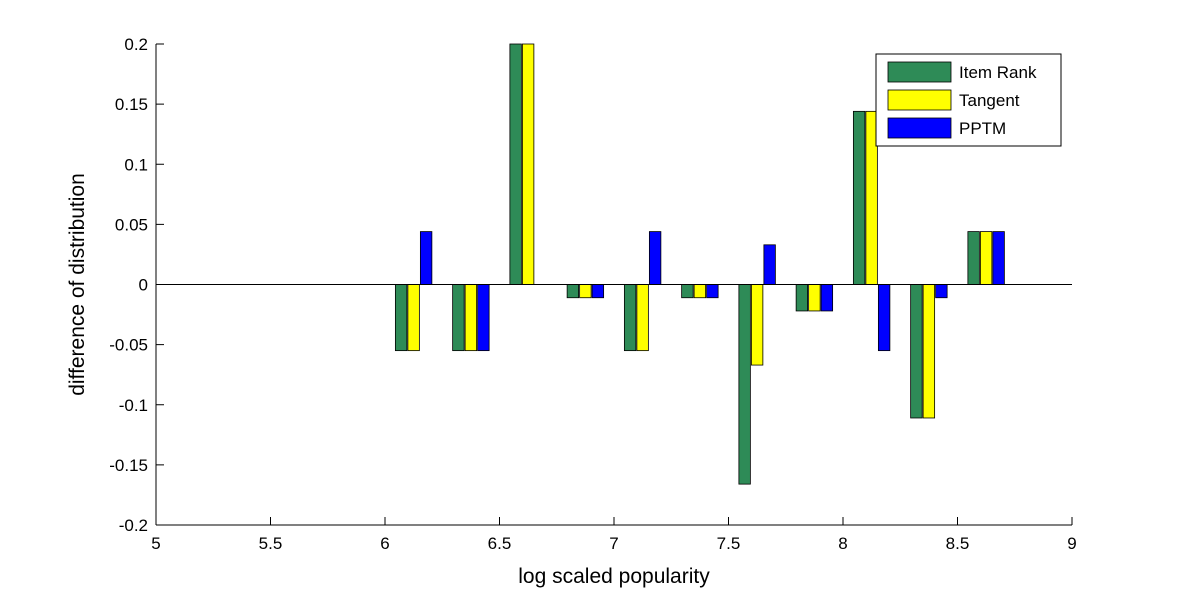 The height and width of the screenshot is (591, 1183). I want to click on y-tick-label-5: 0.05, so click(131, 224).